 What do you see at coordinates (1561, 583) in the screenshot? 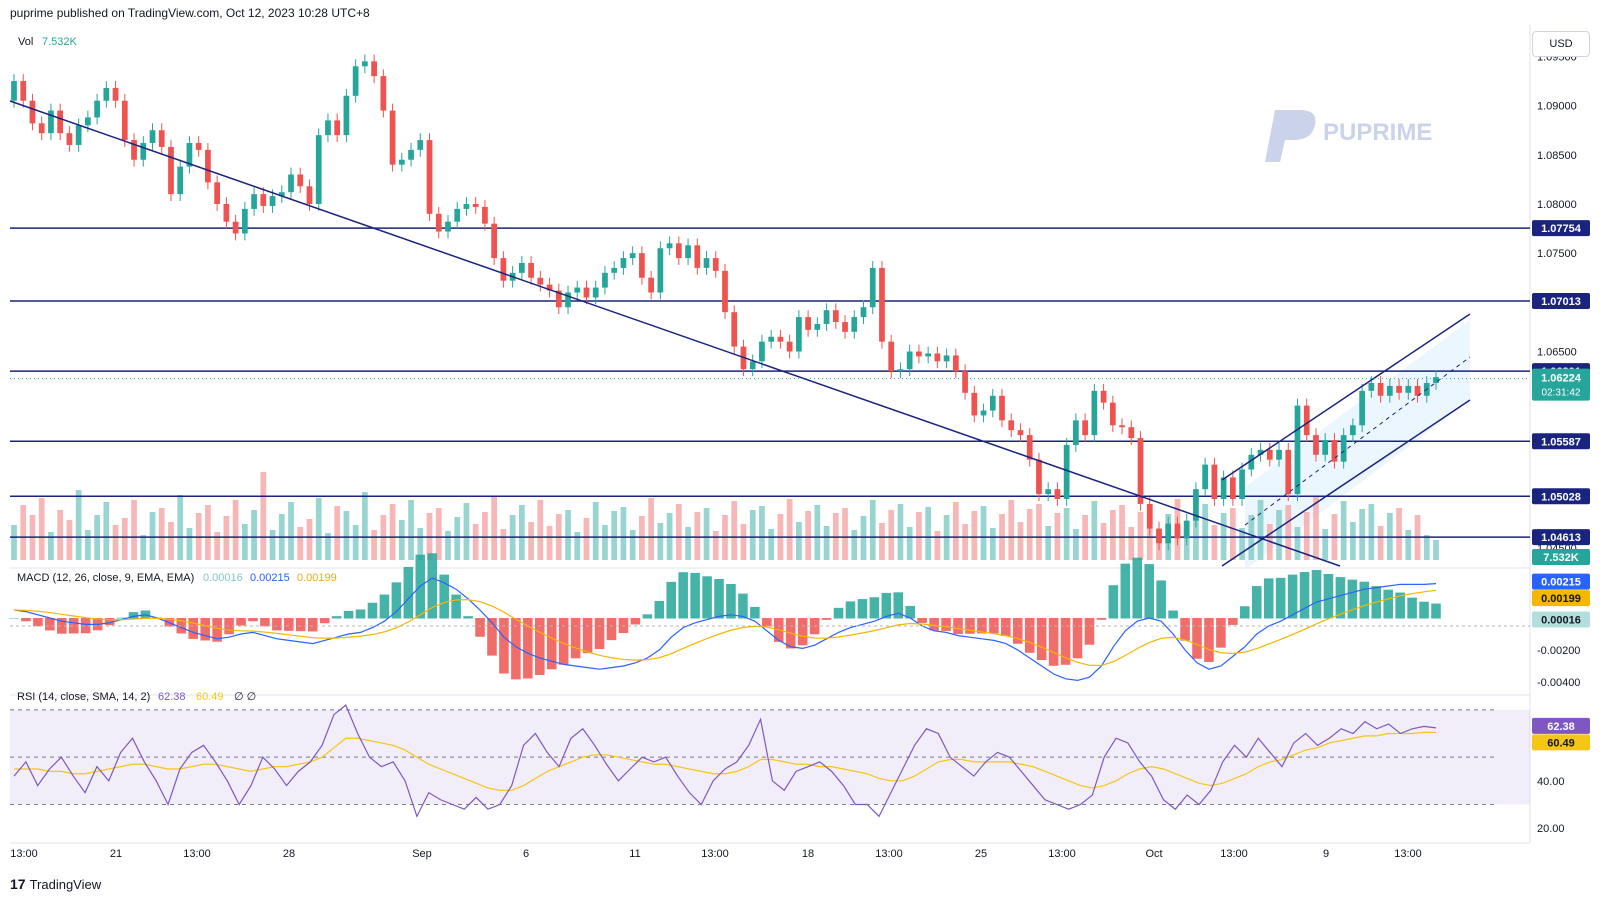
I see `macd-badge: 0.00215` at bounding box center [1561, 583].